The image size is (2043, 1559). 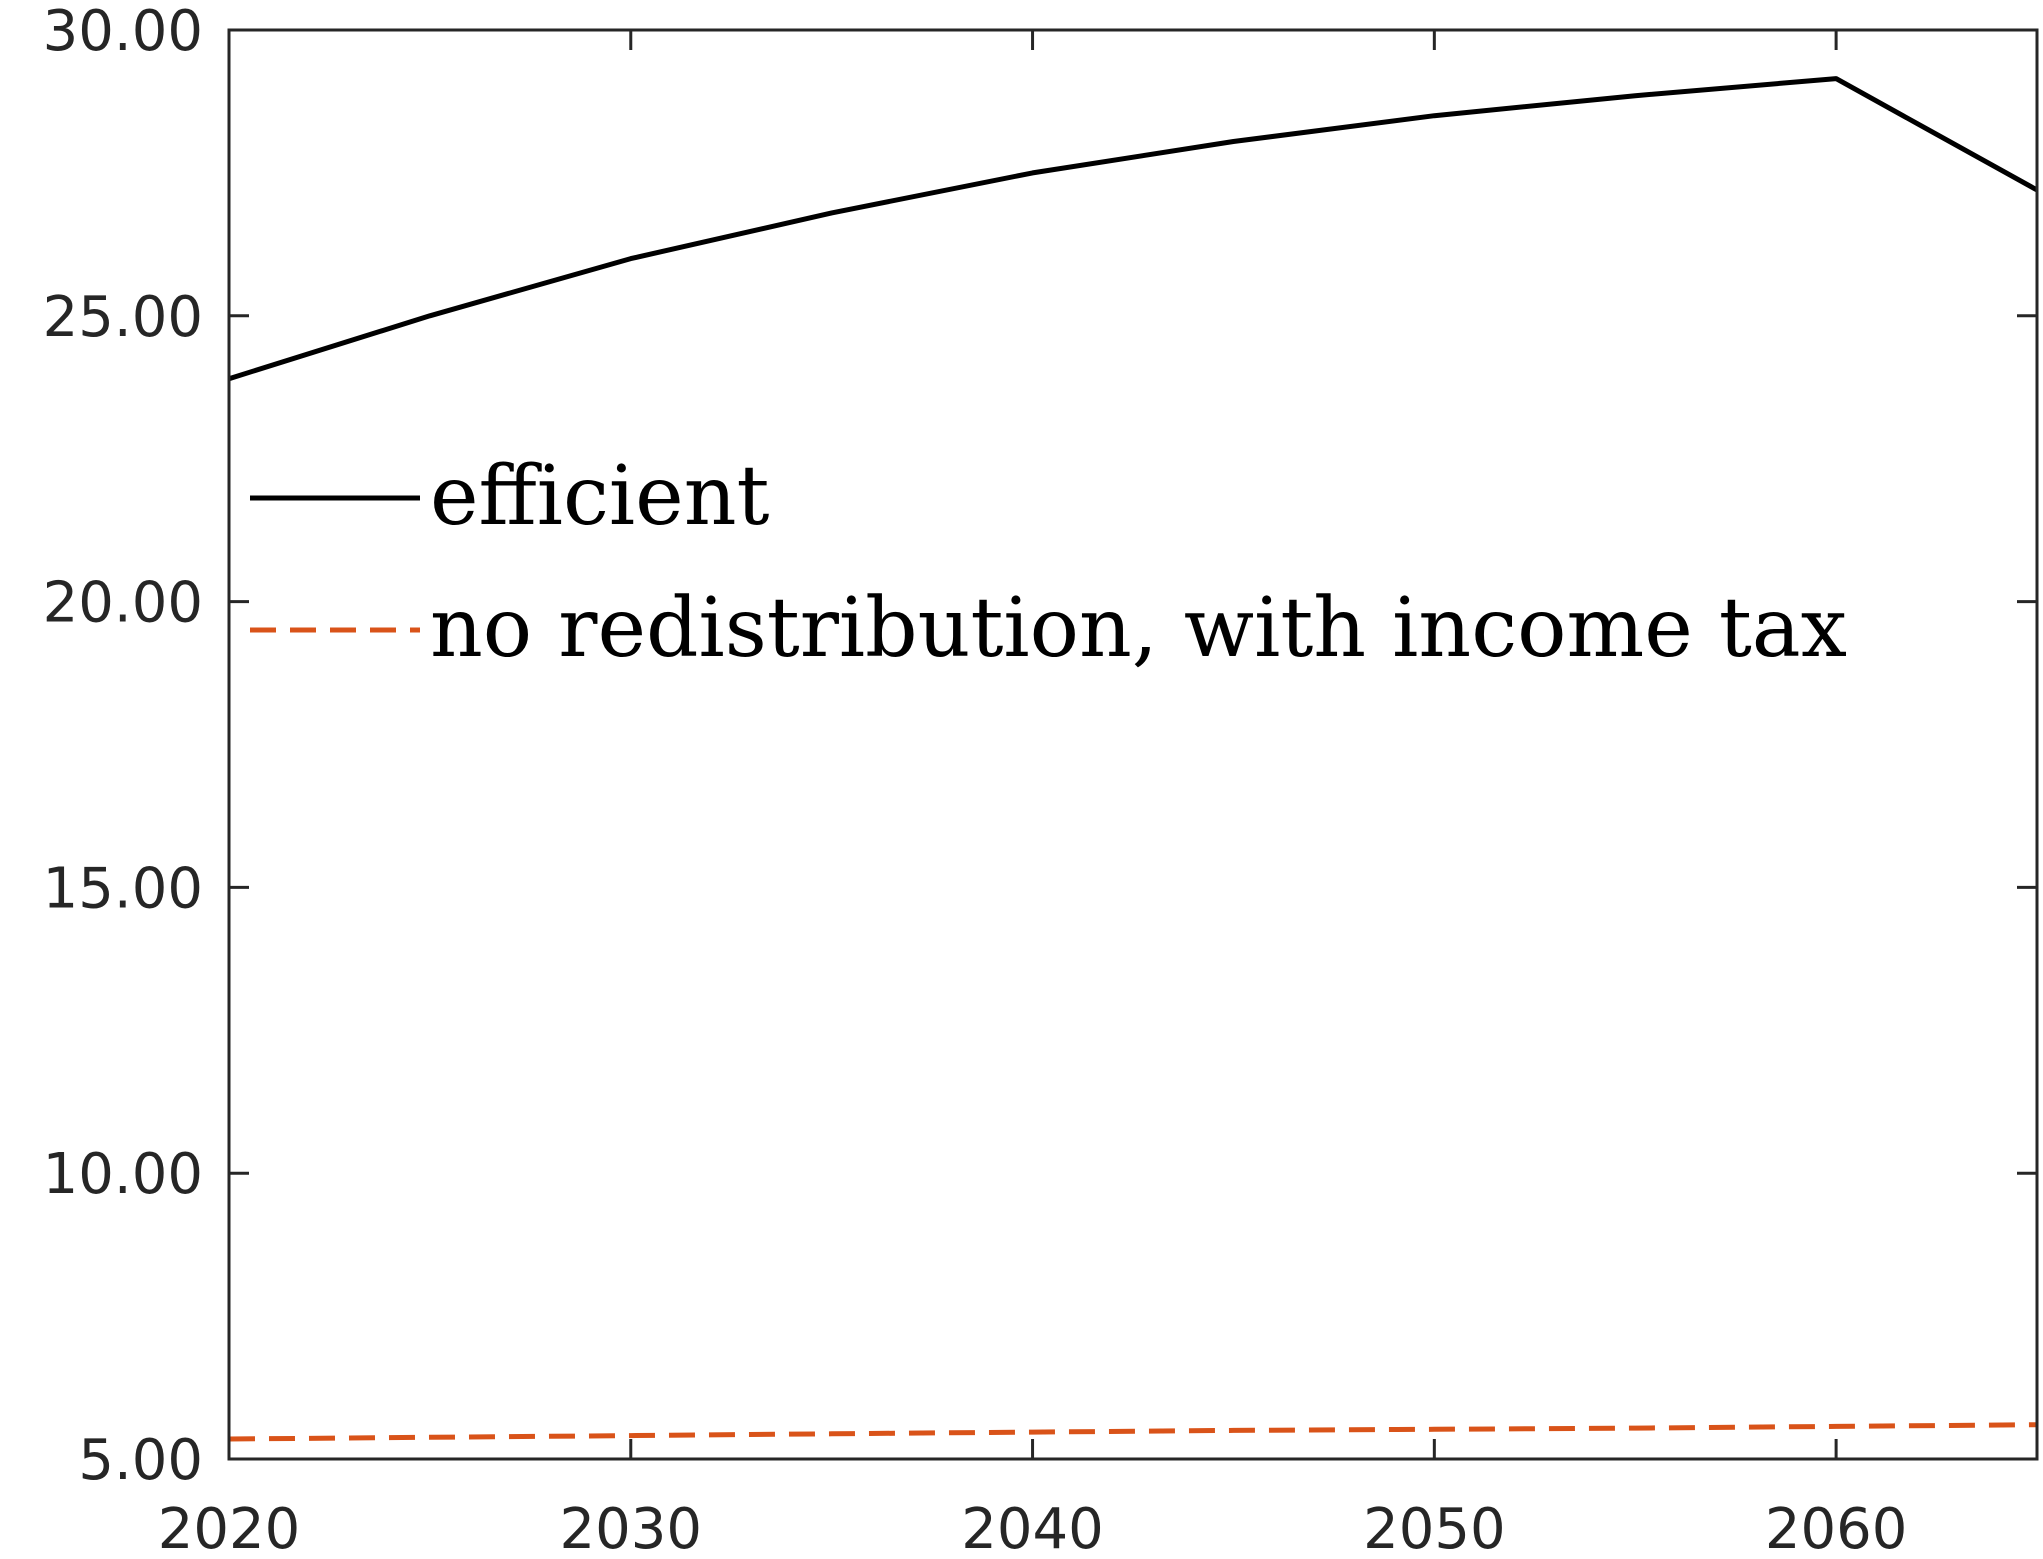 I want to click on legend-label-efficient: efficient, so click(x=599, y=496).